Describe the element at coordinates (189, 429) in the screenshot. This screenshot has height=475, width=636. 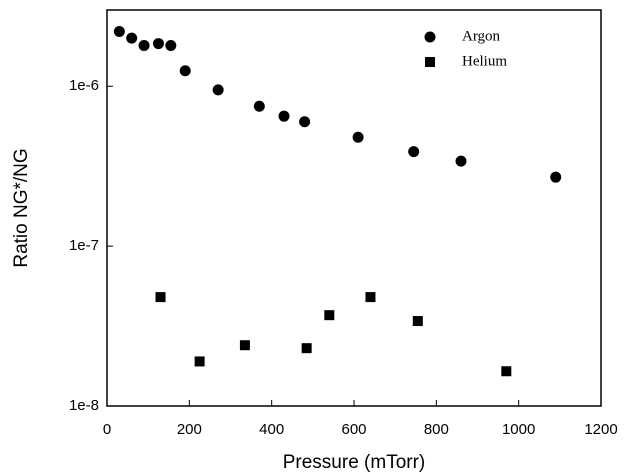
I see `x-tick-label: 200` at that location.